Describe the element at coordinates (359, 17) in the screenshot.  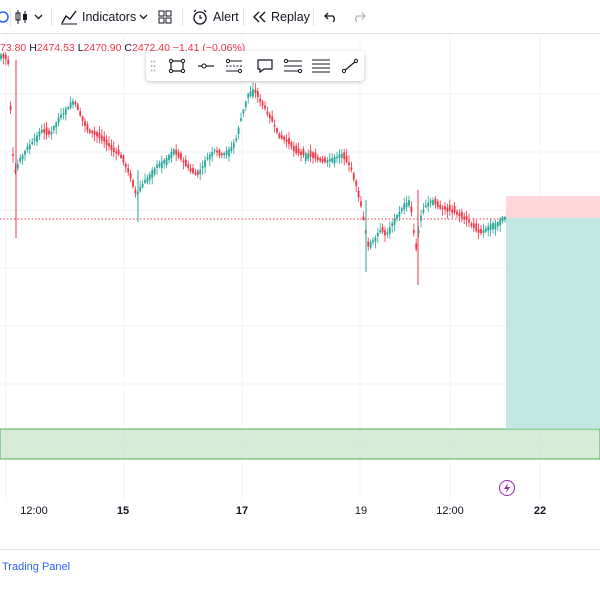
I see `redo-icon` at that location.